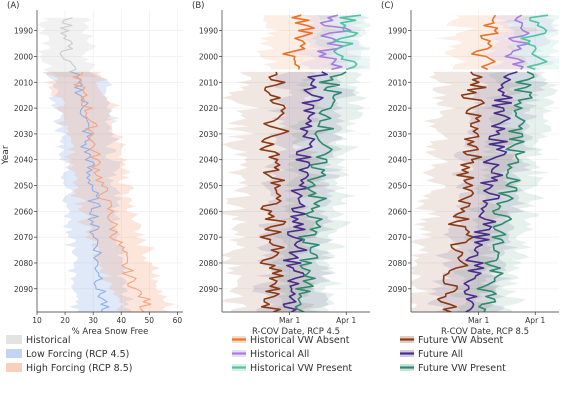 The height and width of the screenshot is (402, 575). Describe the element at coordinates (296, 332) in the screenshot. I see `x-axis-label: R-COV Date, RCP 4.5` at that location.